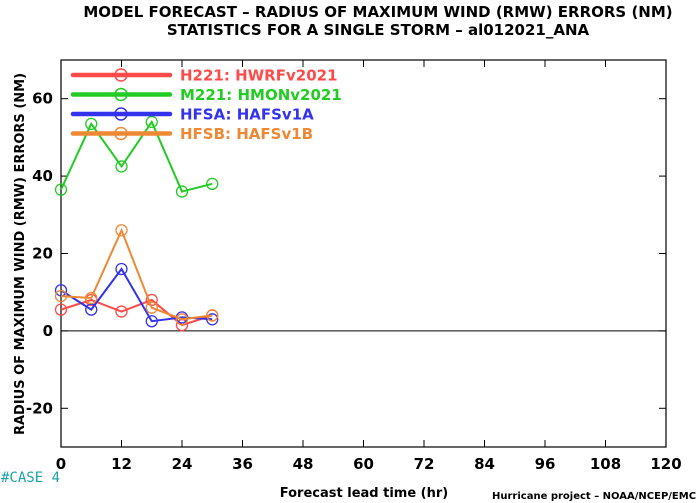 This screenshot has height=503, width=700. What do you see at coordinates (42, 99) in the screenshot?
I see `y-tick-label: 60` at bounding box center [42, 99].